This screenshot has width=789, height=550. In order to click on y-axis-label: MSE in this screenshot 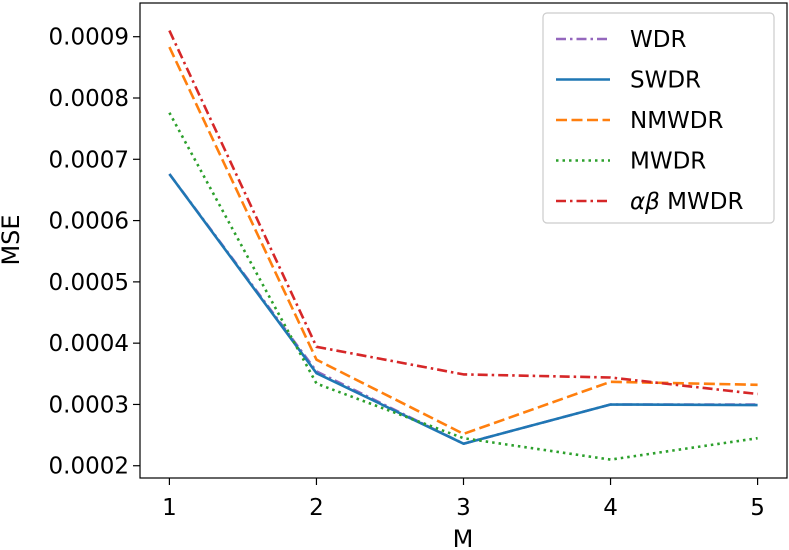, I will do `click(12, 239)`.